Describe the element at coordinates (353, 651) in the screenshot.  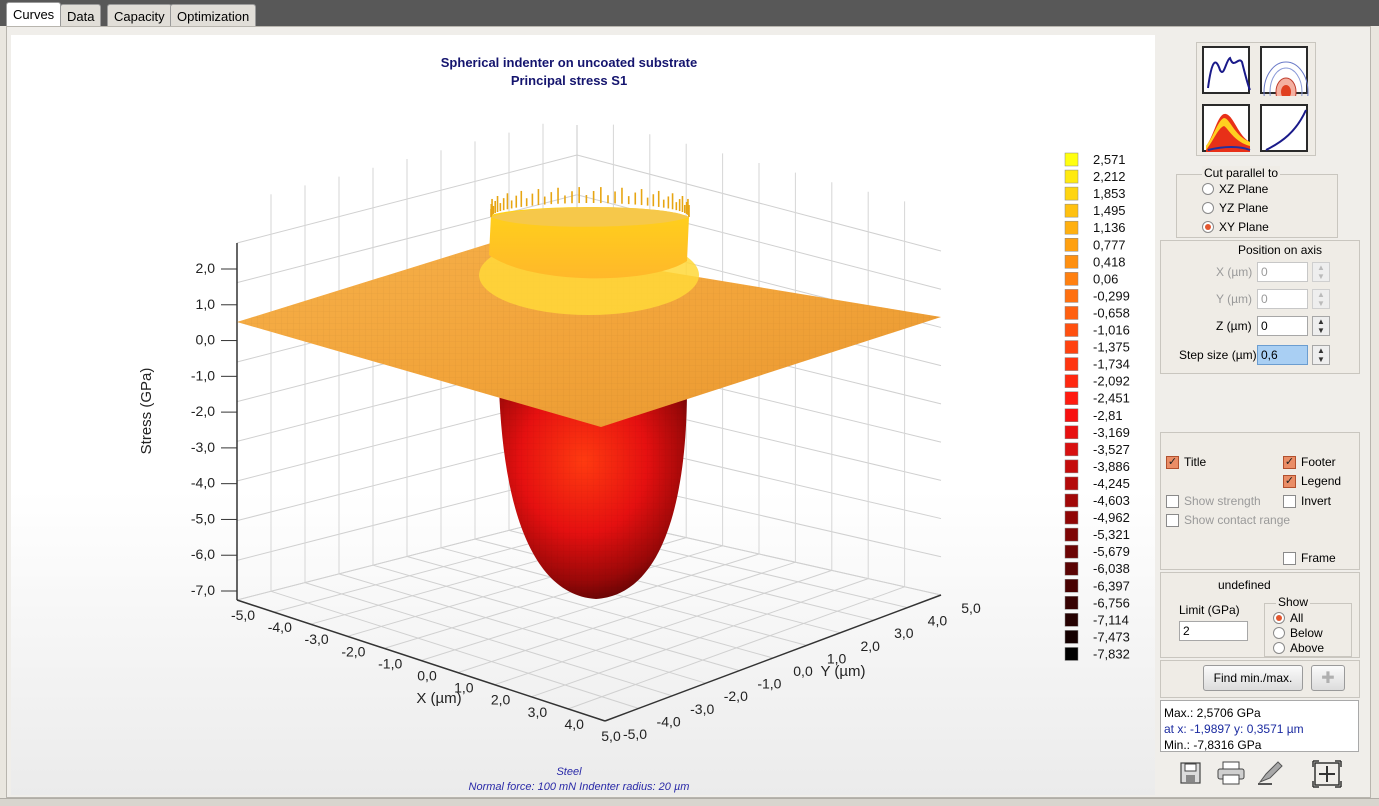
I see `x-tick-label: -2,0` at that location.